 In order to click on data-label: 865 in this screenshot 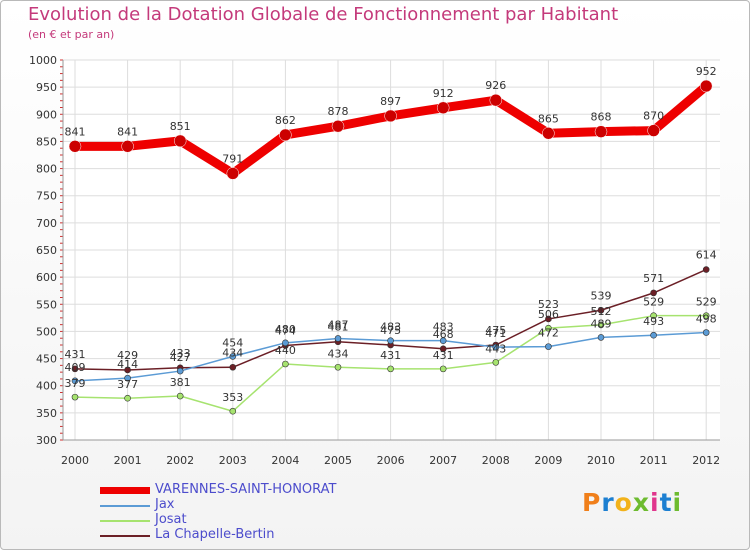, I will do `click(548, 118)`.